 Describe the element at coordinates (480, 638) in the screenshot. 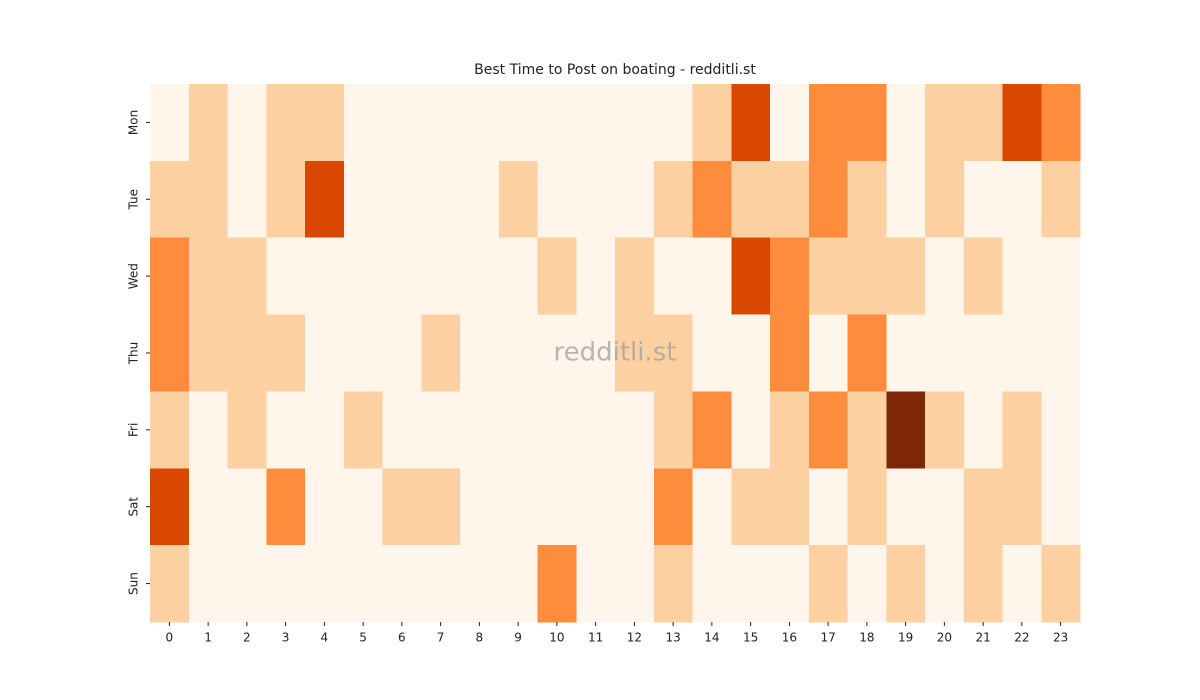

I see `x-tick-label: 8` at that location.